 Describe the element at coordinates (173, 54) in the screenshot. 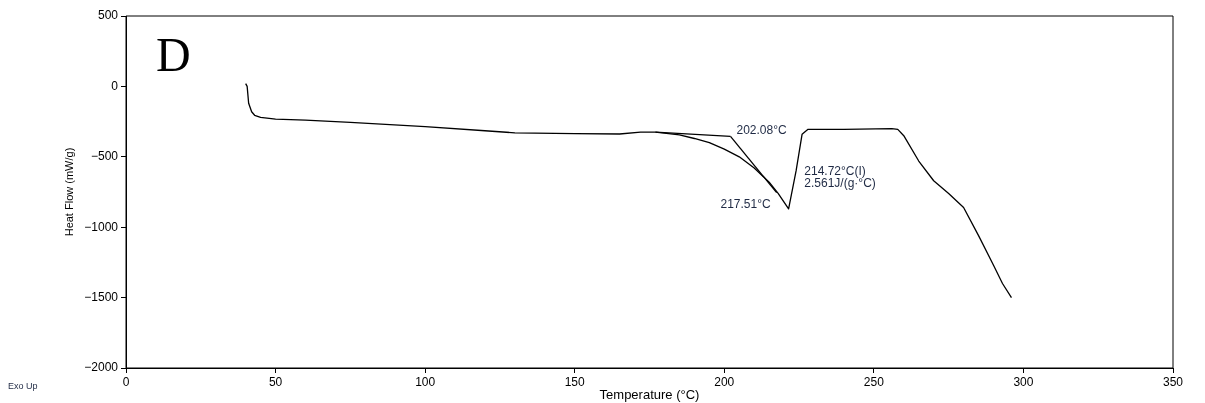

I see `annotation: D` at that location.